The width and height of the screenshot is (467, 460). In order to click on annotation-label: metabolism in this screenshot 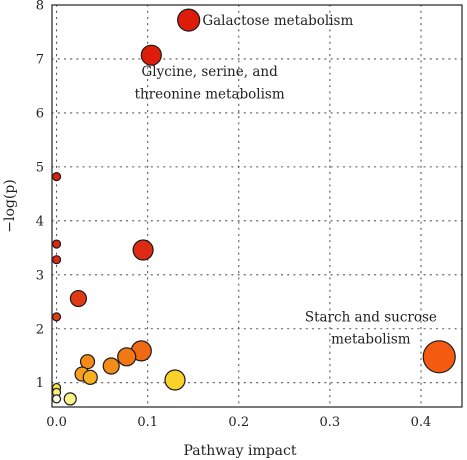, I will do `click(371, 339)`.